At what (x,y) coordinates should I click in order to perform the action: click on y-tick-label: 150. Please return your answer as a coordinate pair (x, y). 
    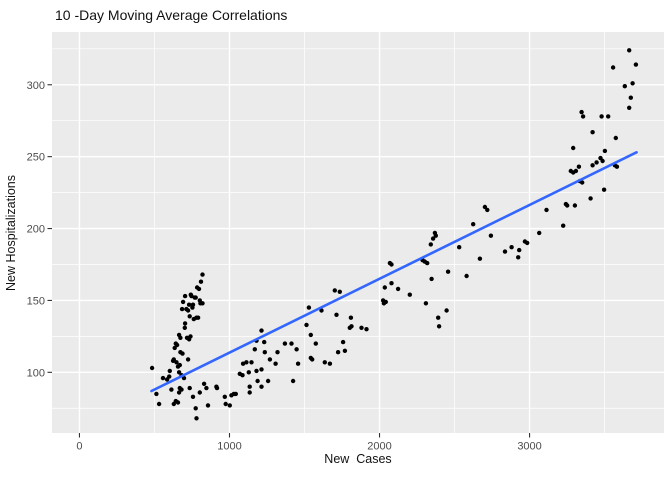
    Looking at the image, I should click on (36, 301).